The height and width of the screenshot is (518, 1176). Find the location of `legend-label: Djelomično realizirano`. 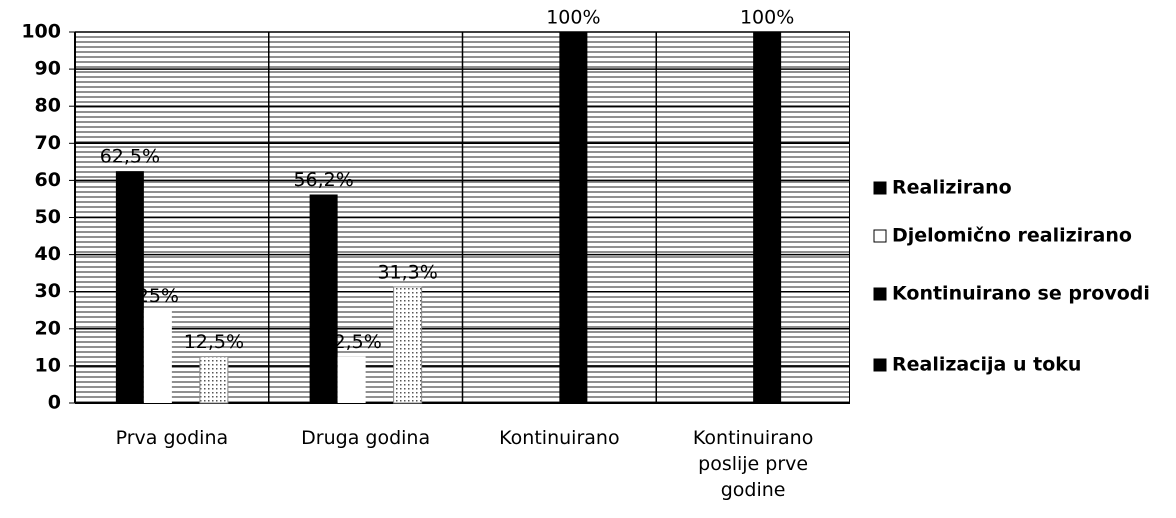

legend-label: Djelomično realizirano is located at coordinates (1012, 236).